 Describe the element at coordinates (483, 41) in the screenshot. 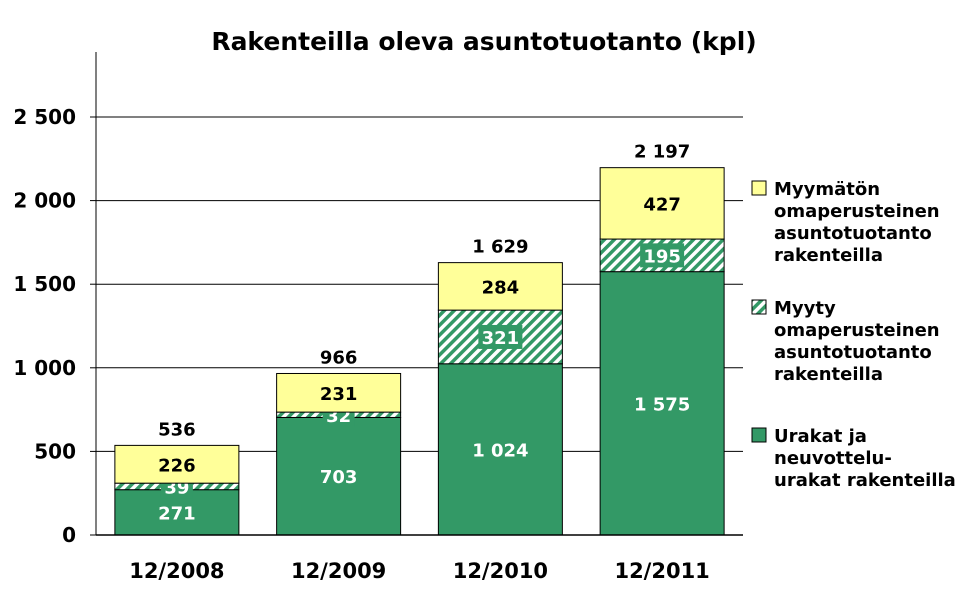

I see `chart-title: Rakenteilla oleva asuntotuotanto (kpl)` at that location.